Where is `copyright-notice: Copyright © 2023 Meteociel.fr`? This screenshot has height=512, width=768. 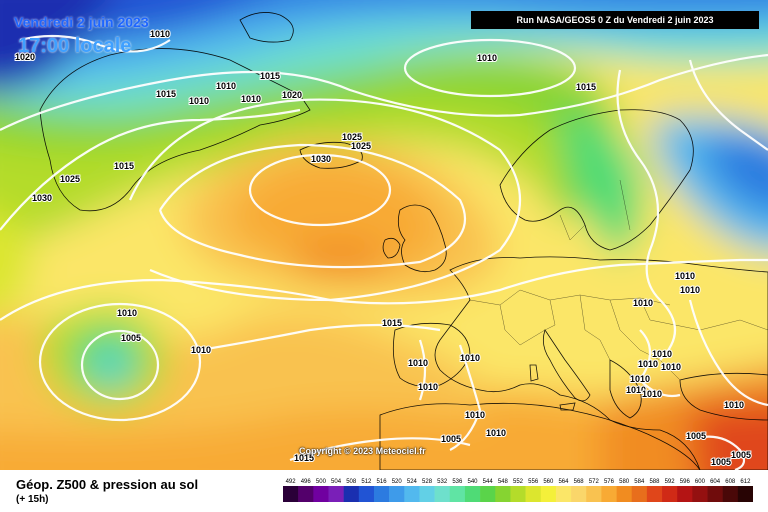 copyright-notice: Copyright © 2023 Meteociel.fr is located at coordinates (362, 451).